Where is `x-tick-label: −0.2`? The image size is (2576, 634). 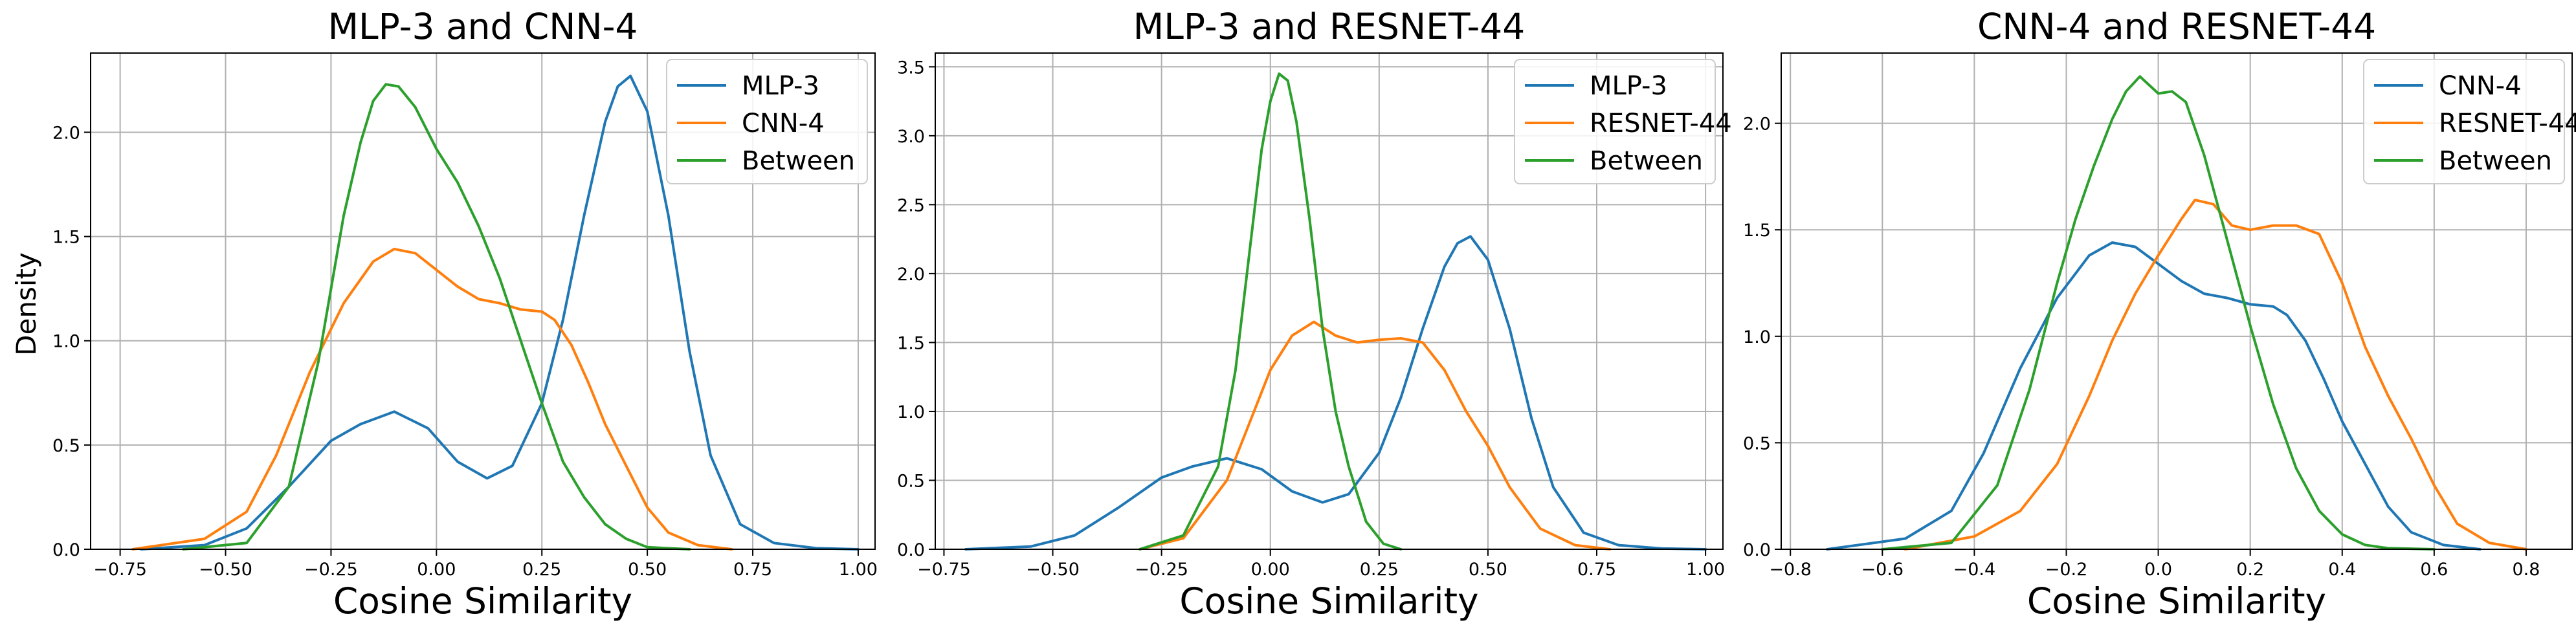
x-tick-label: −0.2 is located at coordinates (2066, 570).